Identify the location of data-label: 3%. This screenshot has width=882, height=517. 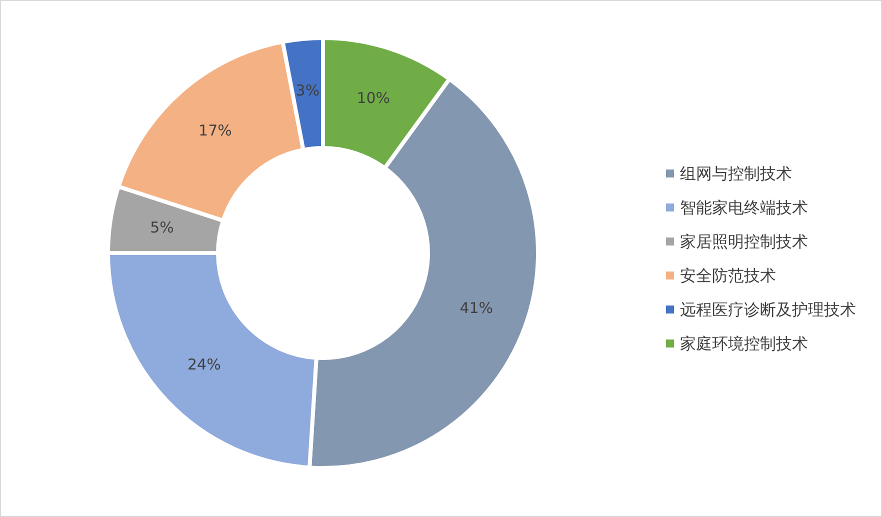
(308, 91).